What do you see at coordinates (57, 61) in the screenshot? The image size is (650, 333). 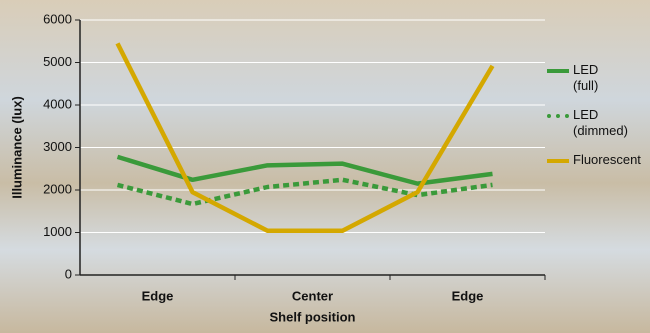 I see `y-tick-label: 5000` at bounding box center [57, 61].